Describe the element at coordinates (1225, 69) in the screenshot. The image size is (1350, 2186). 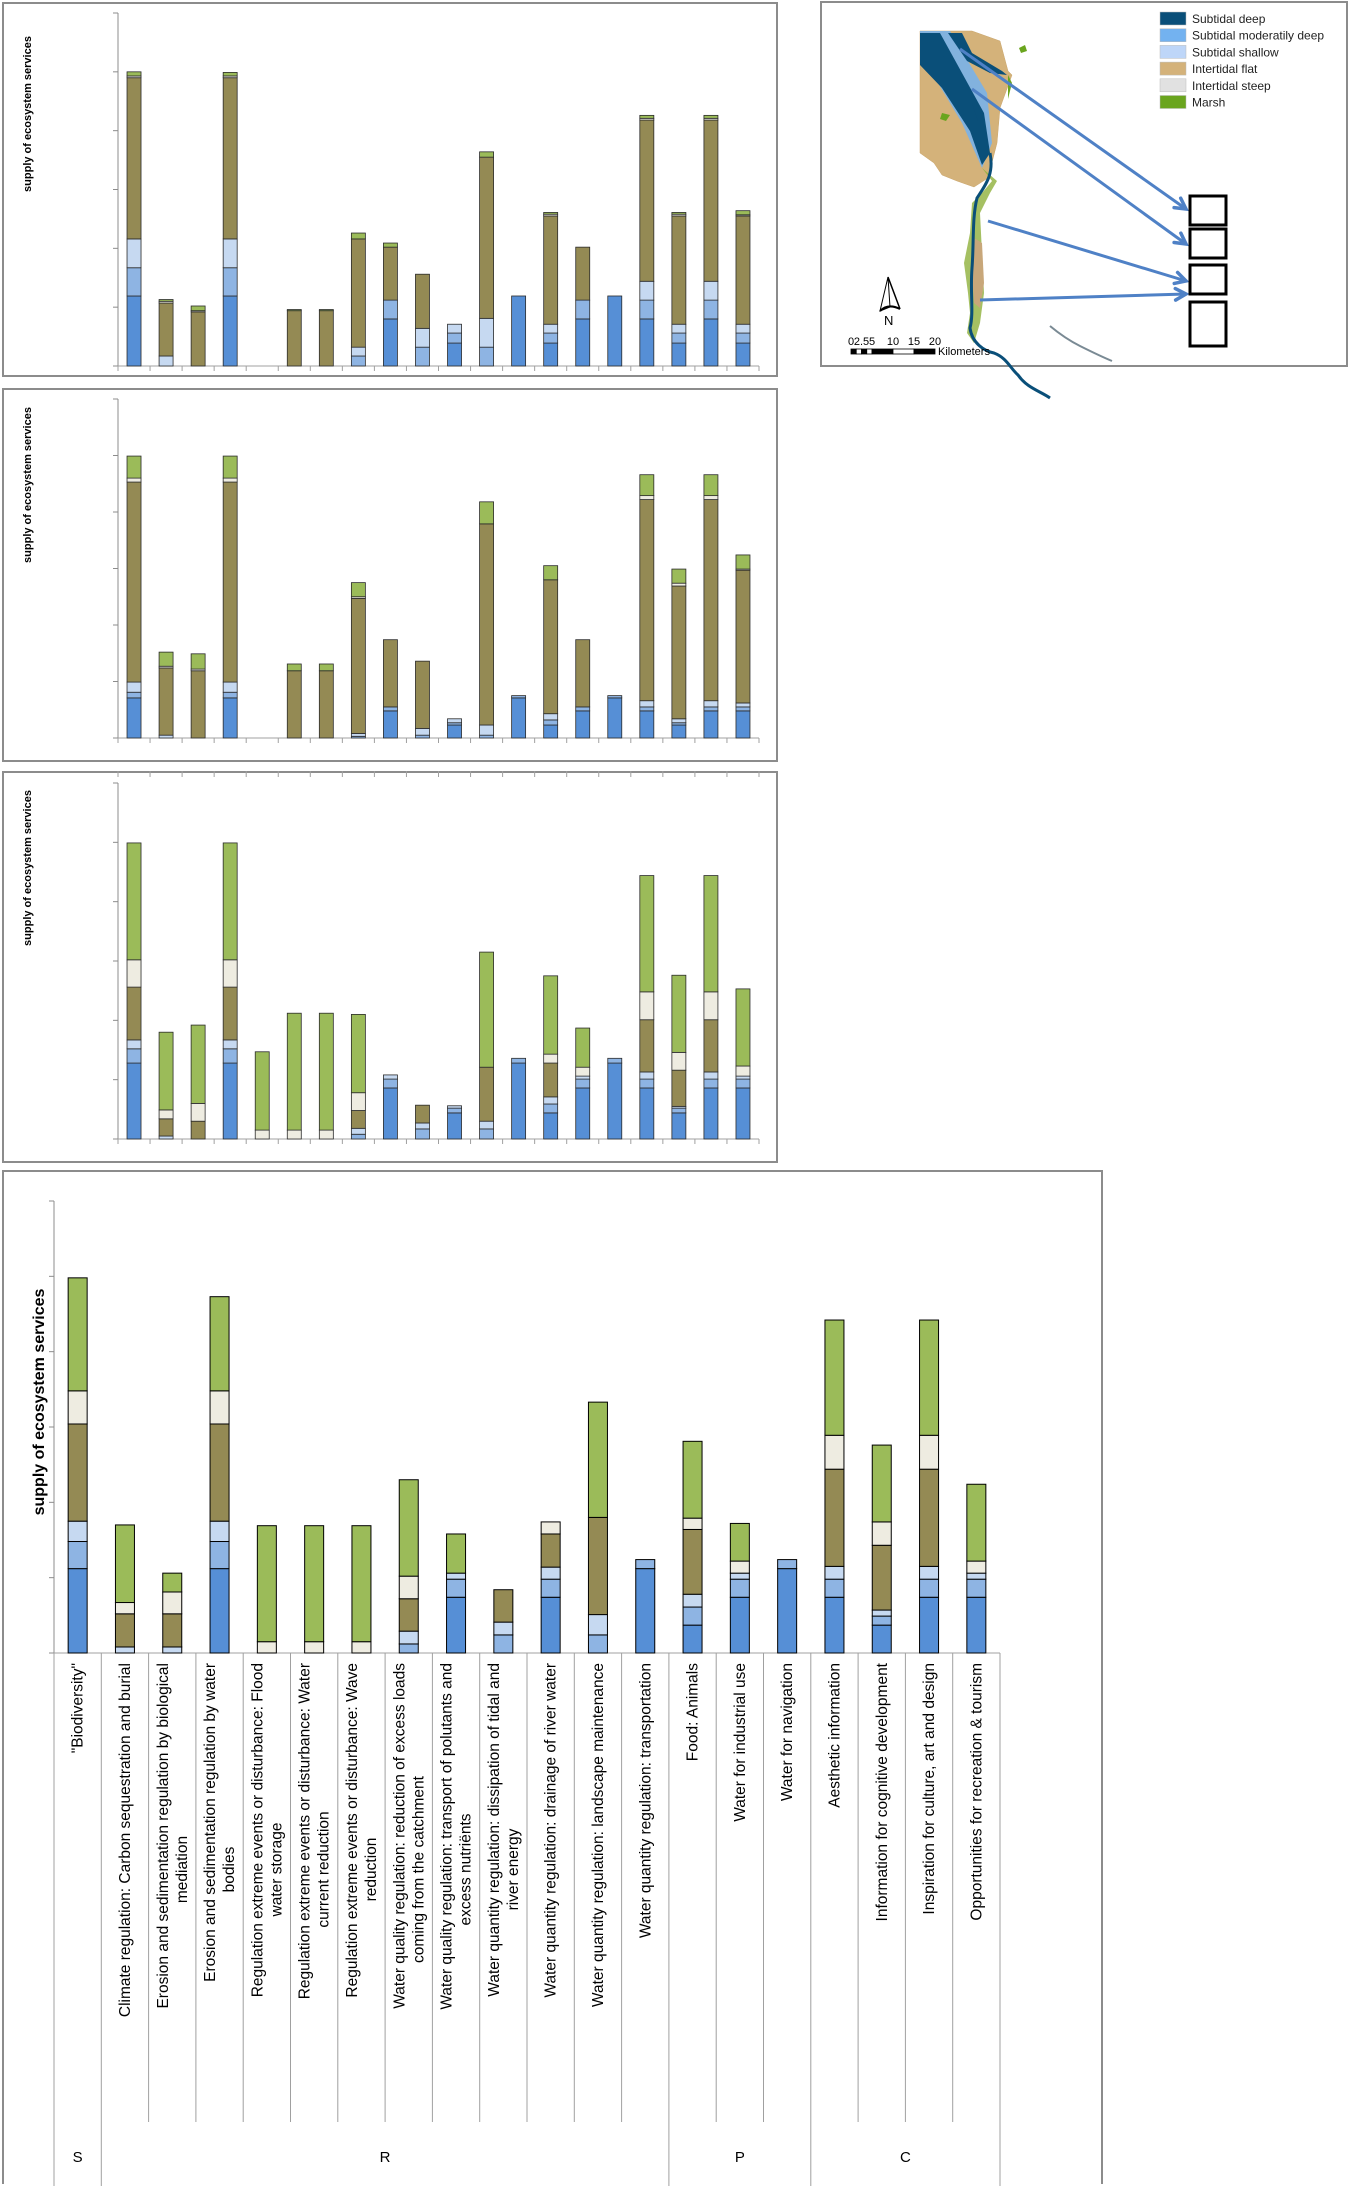
I see `legend-label: Intertidal flat` at that location.